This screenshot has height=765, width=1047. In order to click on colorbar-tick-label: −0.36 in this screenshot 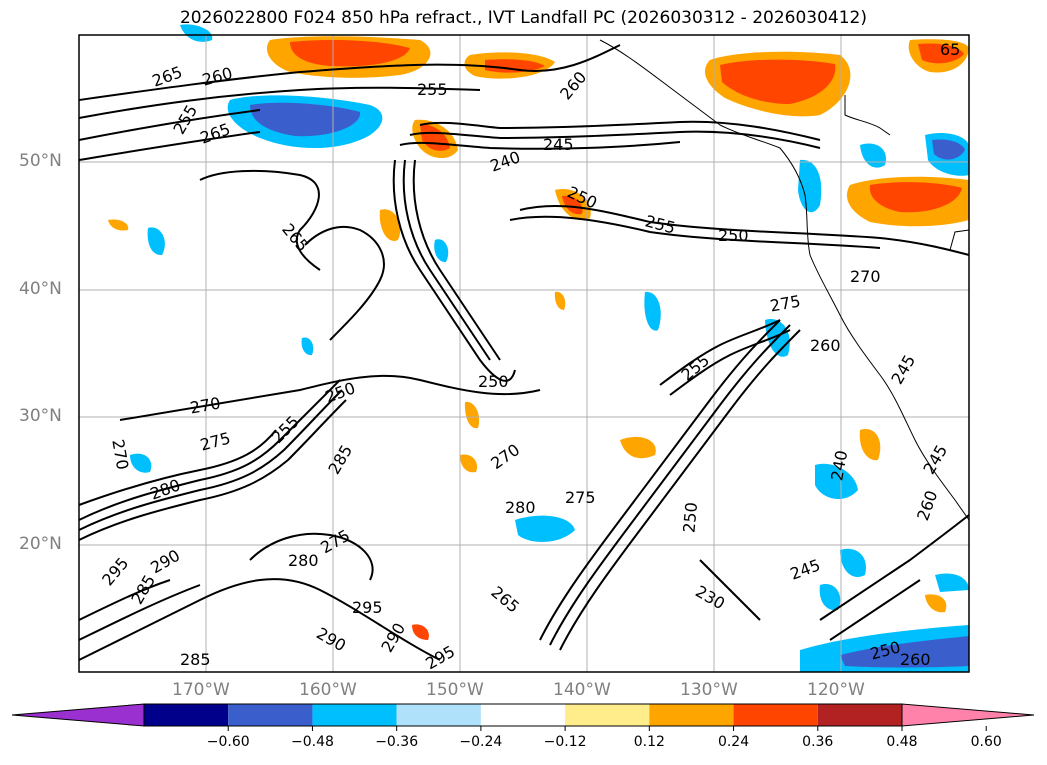, I will do `click(397, 742)`.